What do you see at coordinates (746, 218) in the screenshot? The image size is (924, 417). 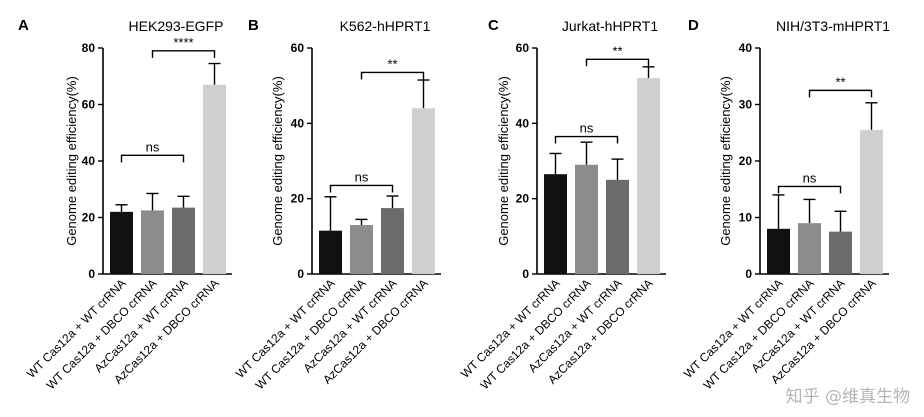 I see `y-tick-label: 10` at bounding box center [746, 218].